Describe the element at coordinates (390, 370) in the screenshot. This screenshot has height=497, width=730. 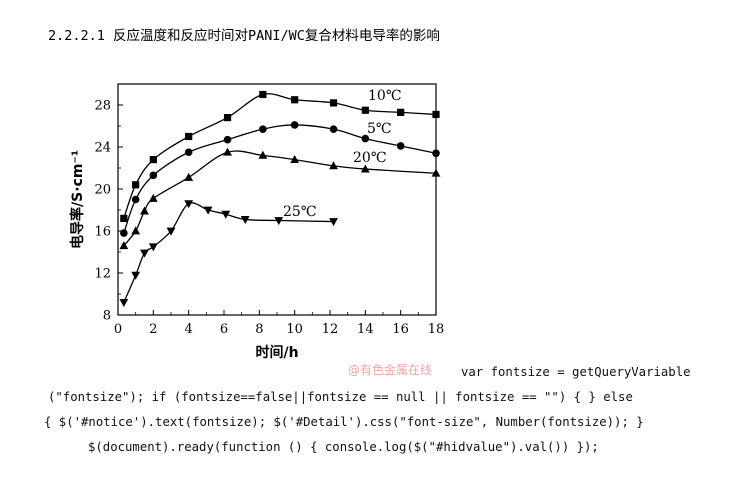
I see `watermark-text: @有色金属在线` at that location.